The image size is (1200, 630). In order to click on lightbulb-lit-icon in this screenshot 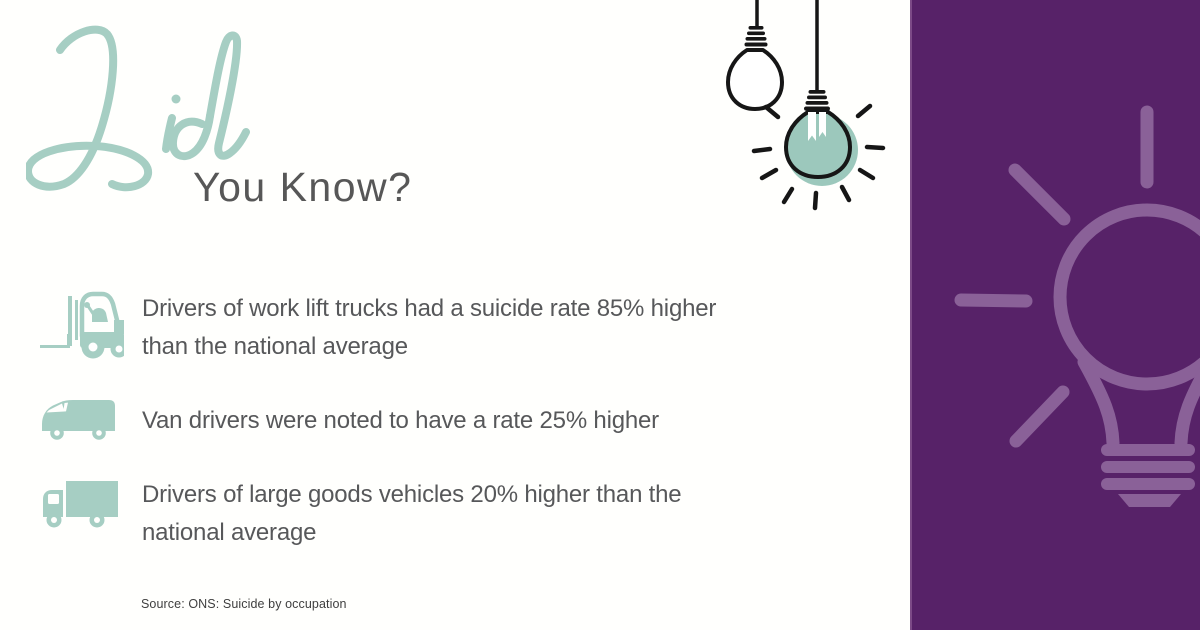, I will do `click(818, 105)`.